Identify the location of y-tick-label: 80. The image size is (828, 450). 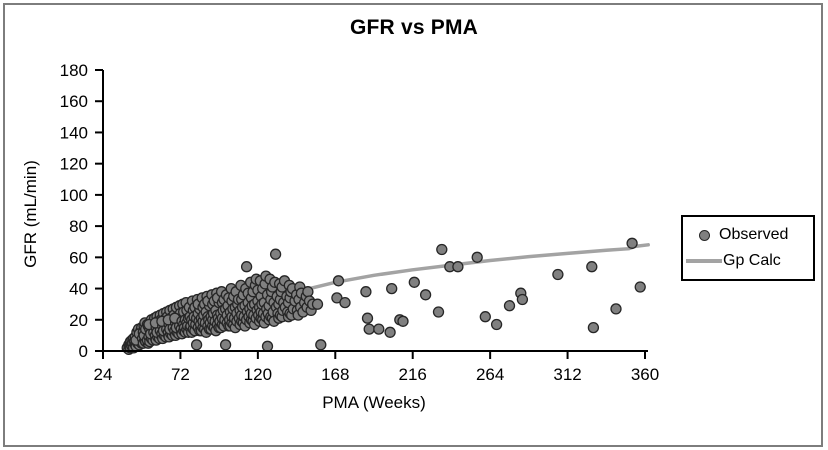
(78, 226).